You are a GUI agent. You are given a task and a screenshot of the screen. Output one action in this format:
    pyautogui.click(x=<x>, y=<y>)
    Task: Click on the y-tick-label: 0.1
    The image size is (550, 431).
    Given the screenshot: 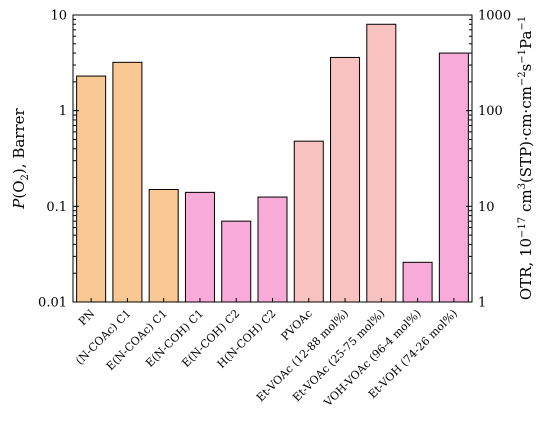 What is the action you would take?
    pyautogui.click(x=56, y=207)
    